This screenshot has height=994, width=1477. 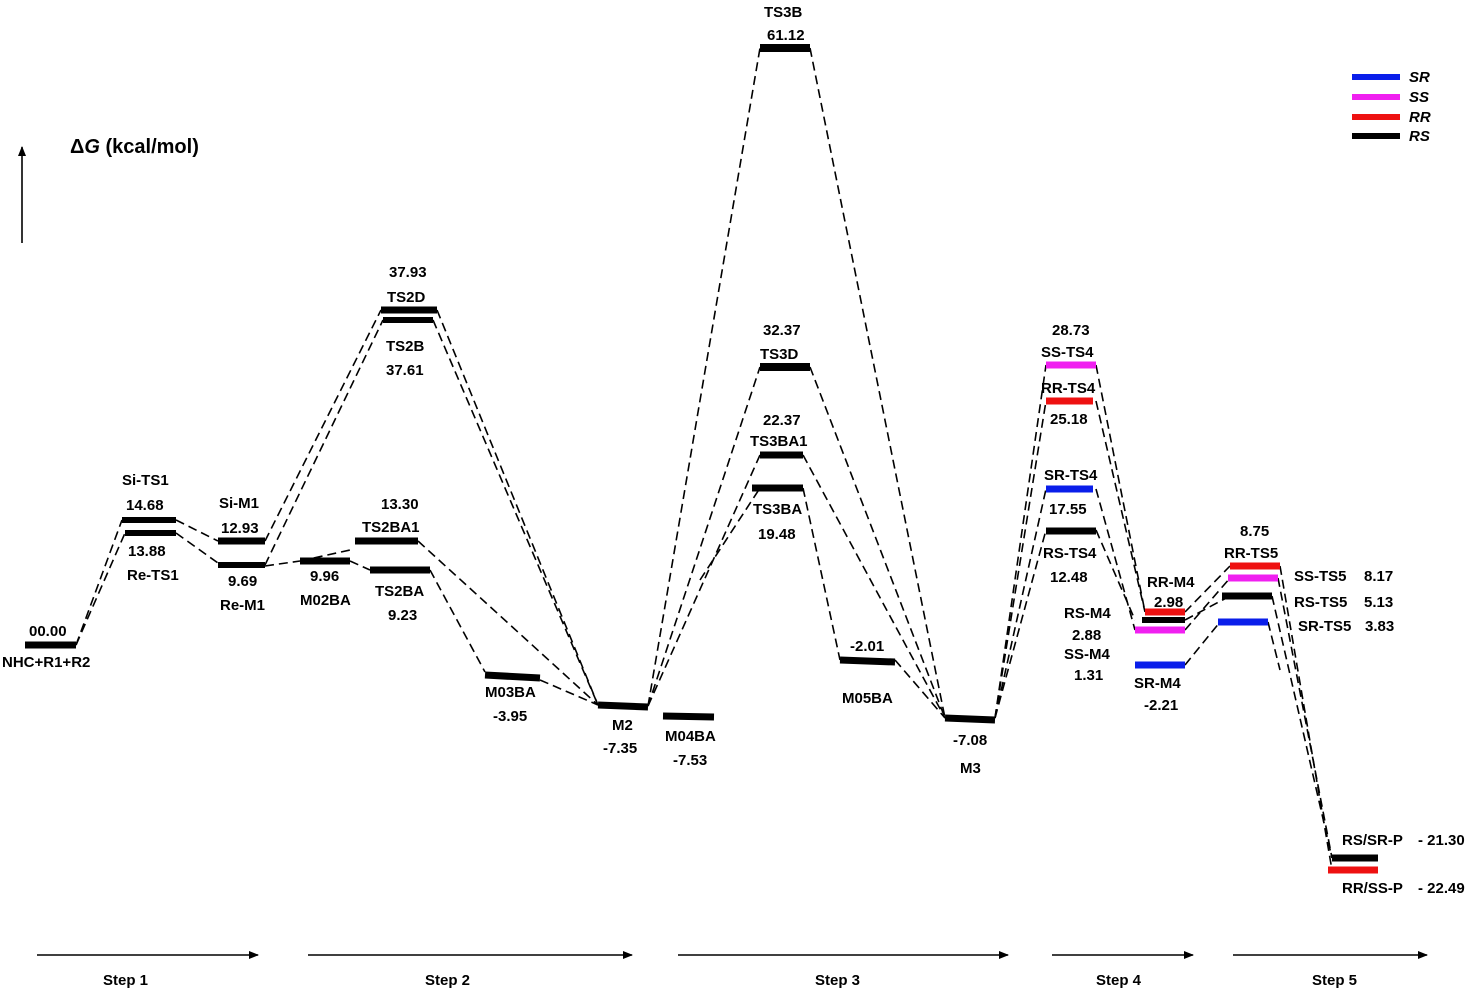 I want to click on step-5-label: Step 5, so click(x=1334, y=980).